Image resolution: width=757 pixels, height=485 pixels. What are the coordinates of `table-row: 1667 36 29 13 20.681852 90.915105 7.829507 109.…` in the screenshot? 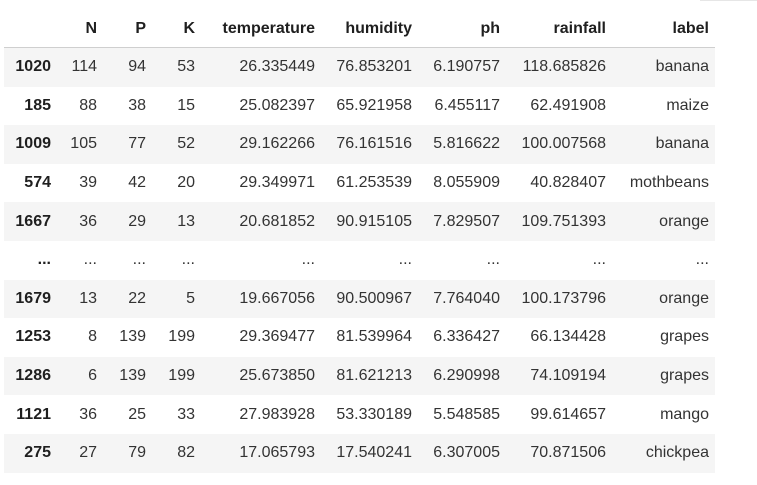 It's located at (359, 221).